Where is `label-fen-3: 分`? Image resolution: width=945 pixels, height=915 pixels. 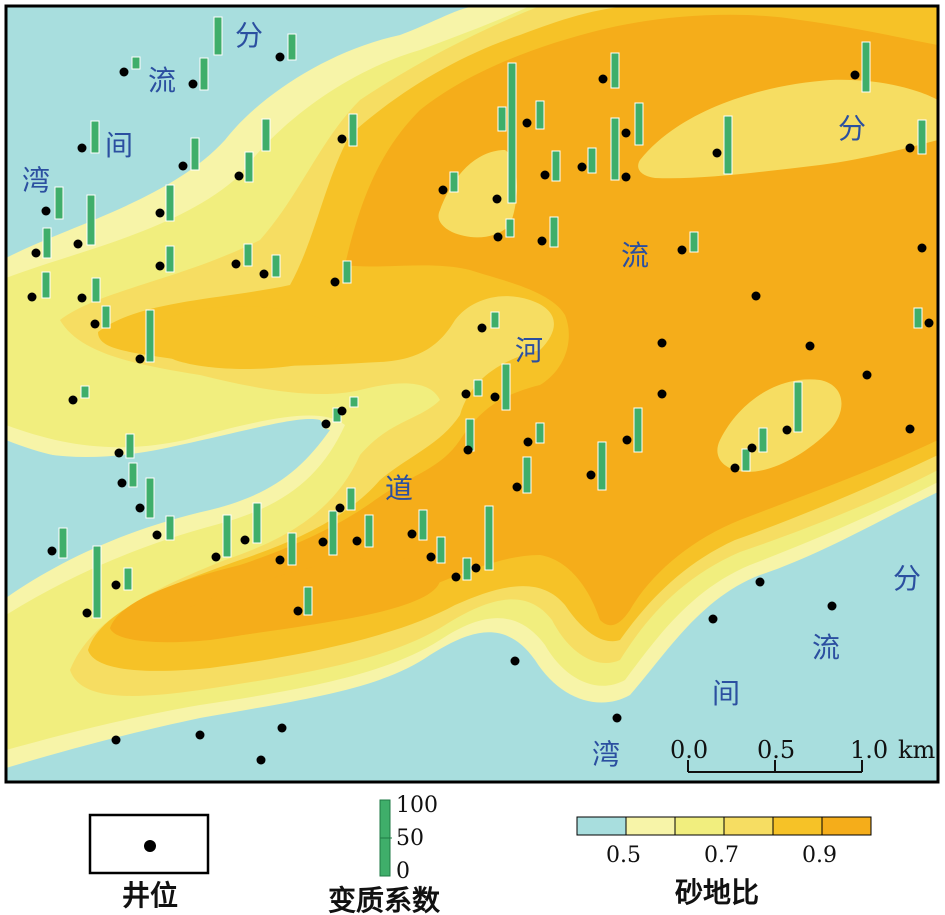
label-fen-3: 分 is located at coordinates (907, 578).